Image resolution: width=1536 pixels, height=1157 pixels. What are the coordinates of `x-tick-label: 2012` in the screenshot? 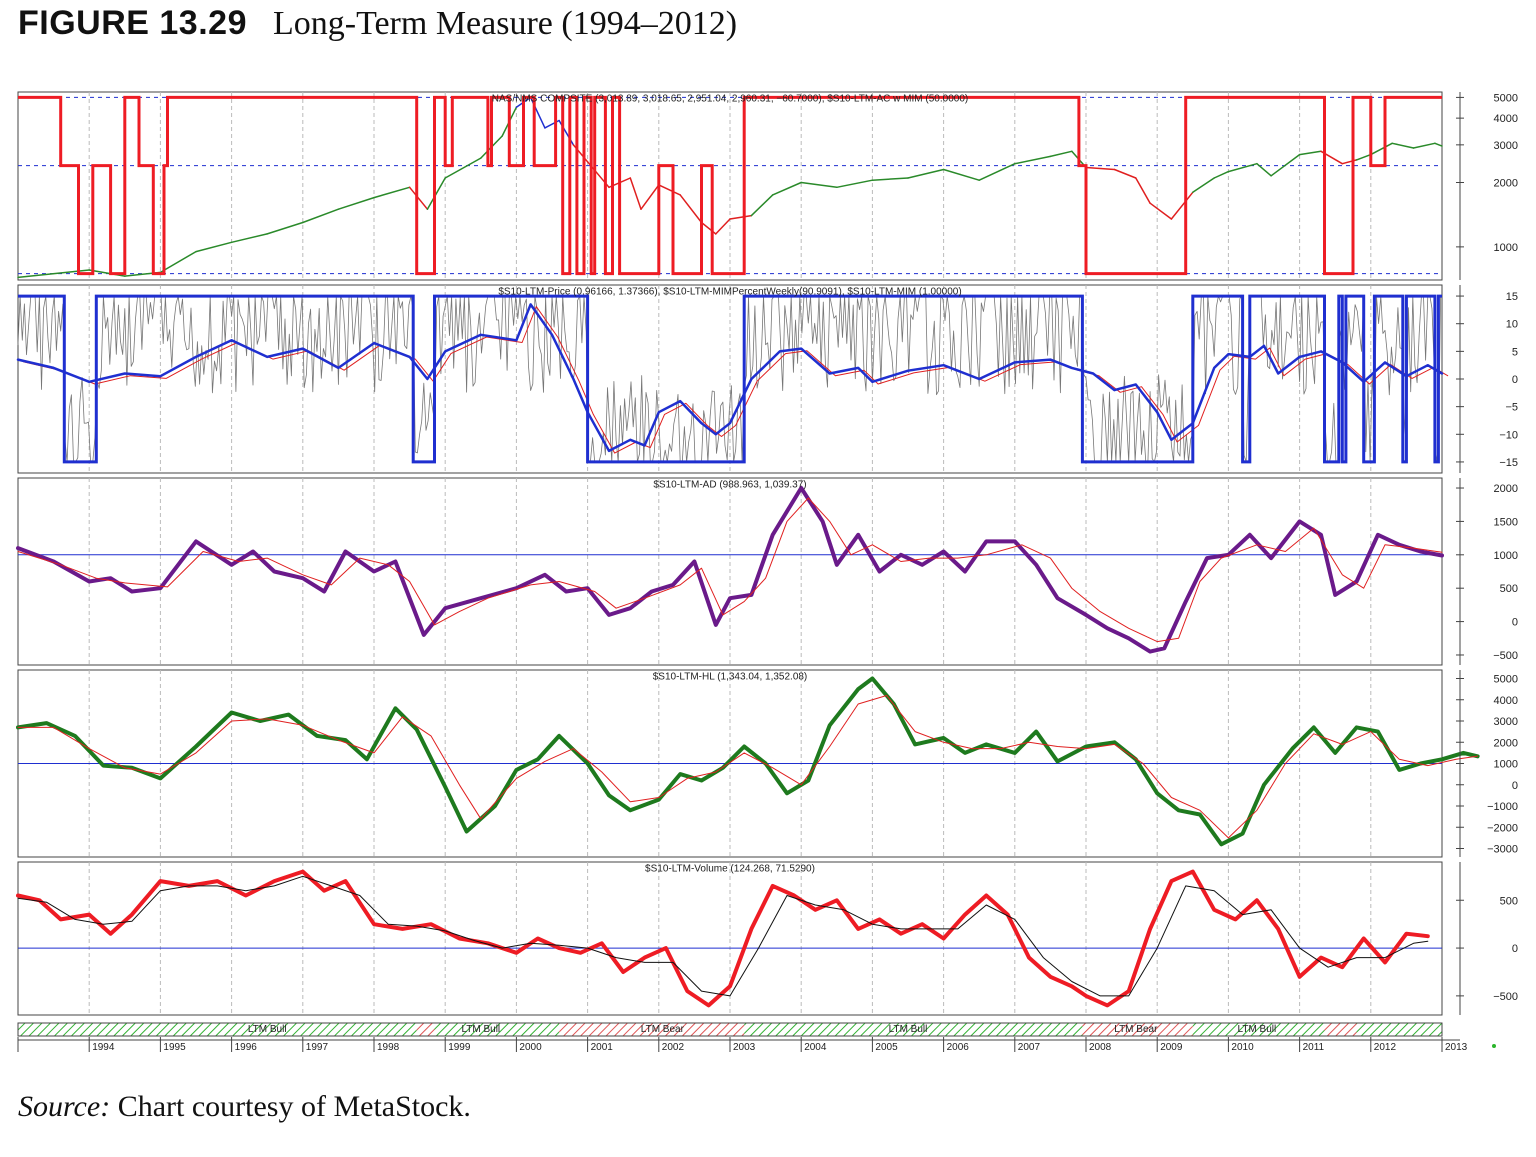 It's located at (1385, 1047).